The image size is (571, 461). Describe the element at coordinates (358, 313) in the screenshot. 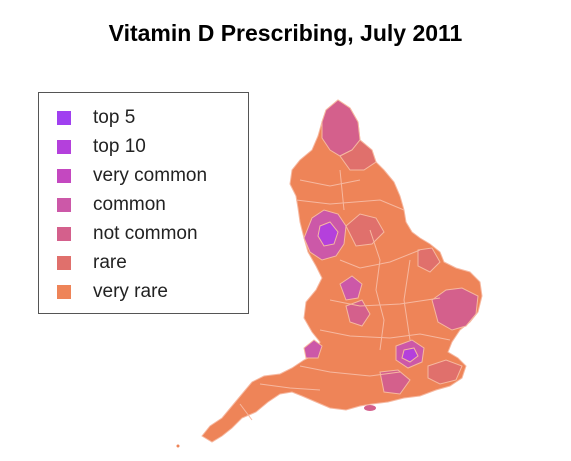

I see `region-midlands-south` at that location.